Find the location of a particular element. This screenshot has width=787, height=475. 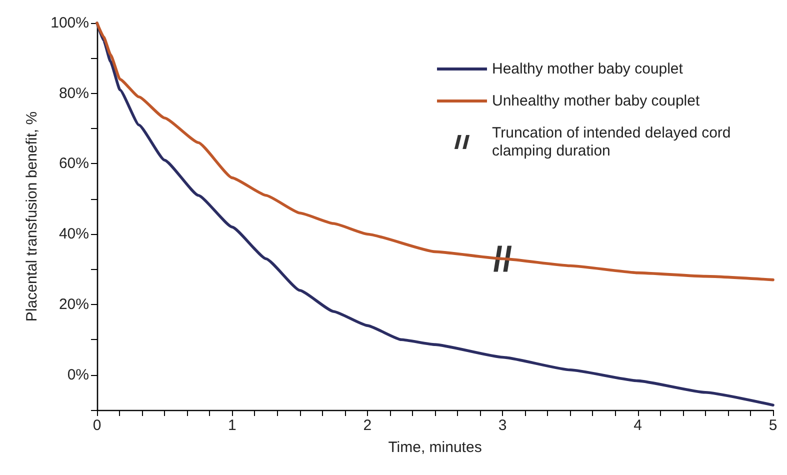

y-tick-label: 60% is located at coordinates (73, 163).